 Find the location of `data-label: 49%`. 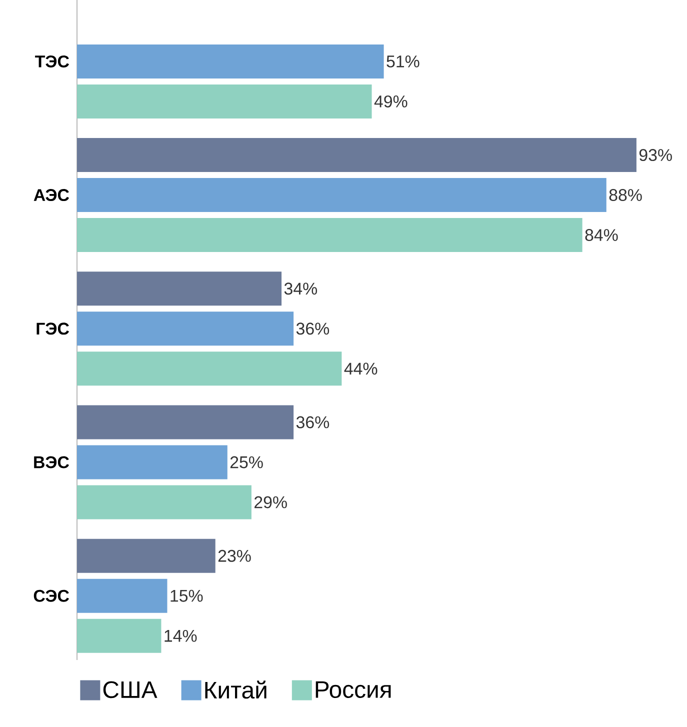

data-label: 49% is located at coordinates (391, 101).